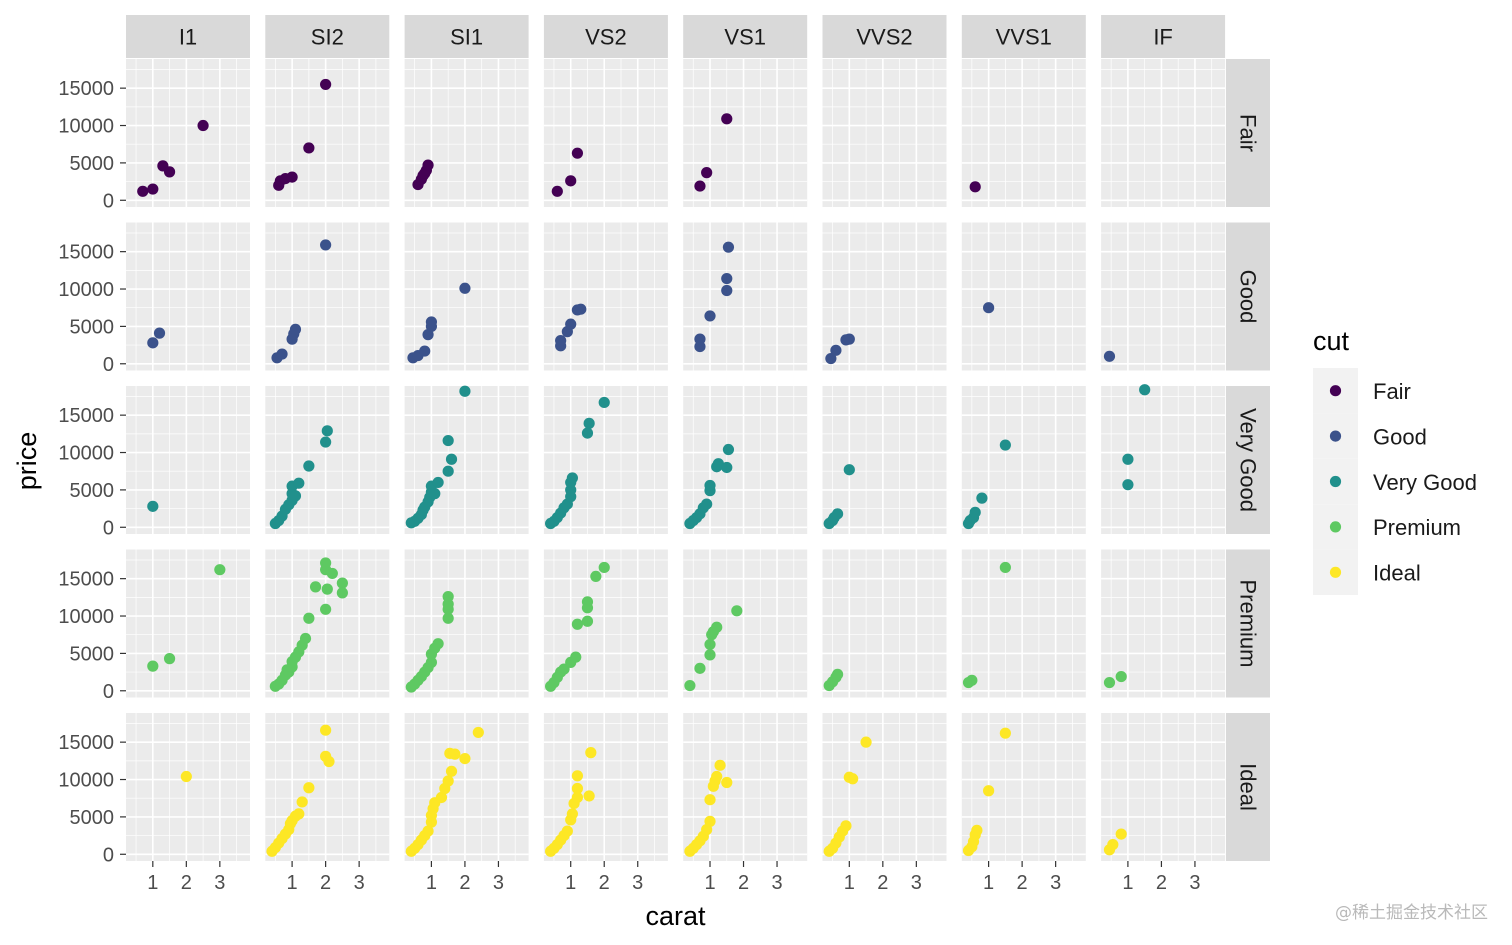 This screenshot has width=1512, height=945. What do you see at coordinates (1023, 460) in the screenshot?
I see `panel-very-good-VVS1` at bounding box center [1023, 460].